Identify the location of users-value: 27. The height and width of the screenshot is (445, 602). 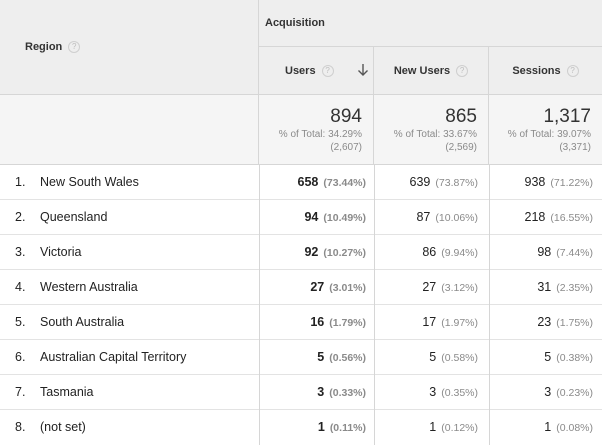
(317, 287).